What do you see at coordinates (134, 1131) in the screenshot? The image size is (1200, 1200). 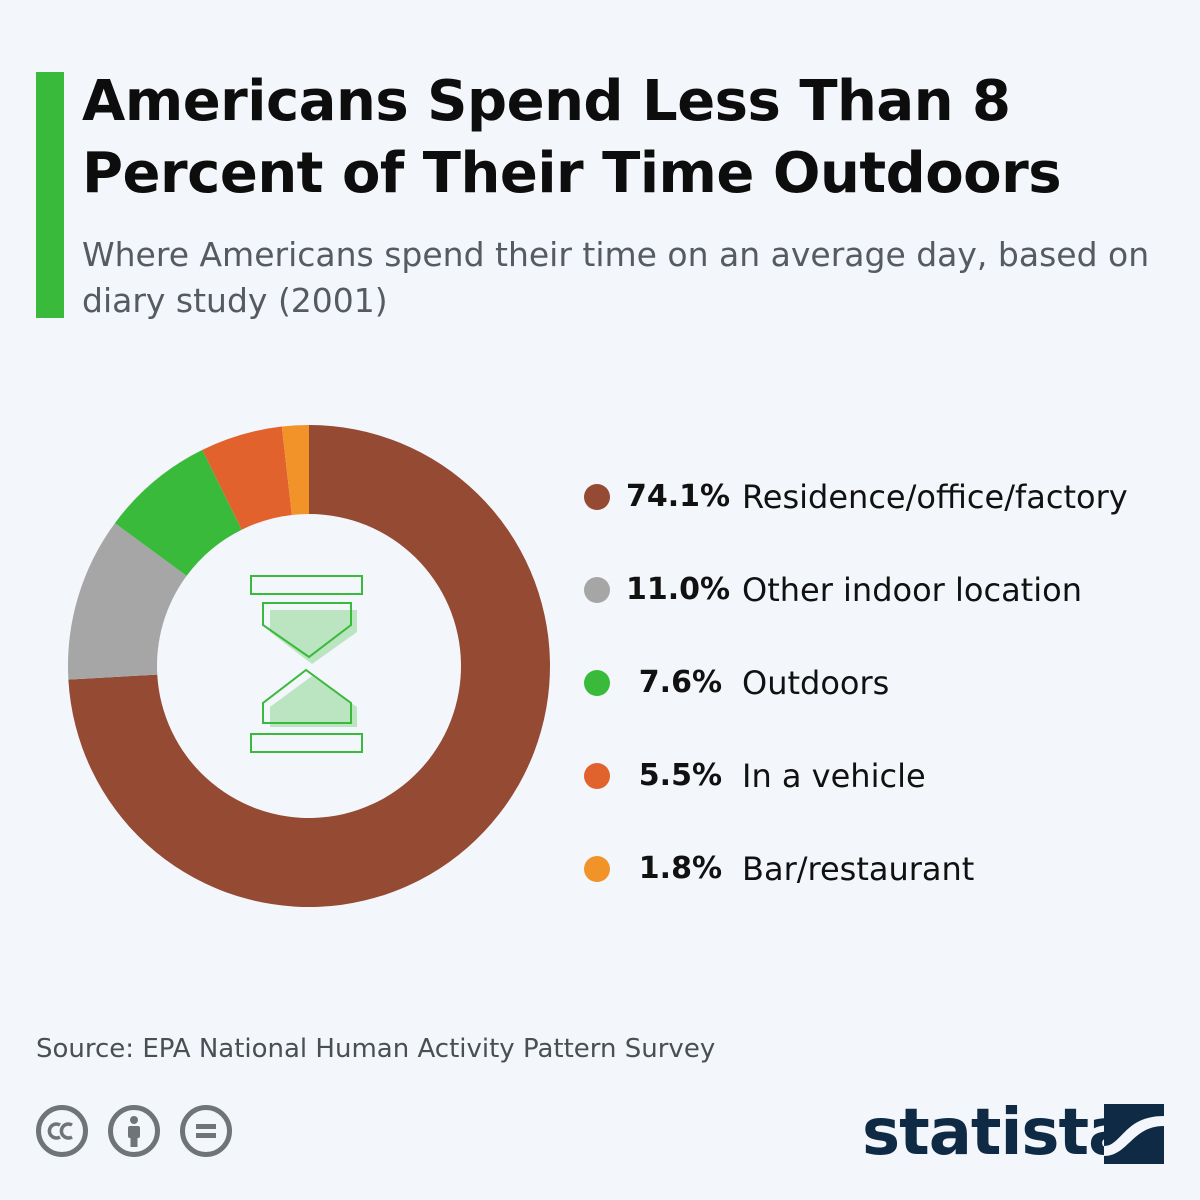 I see `attribution-icon` at bounding box center [134, 1131].